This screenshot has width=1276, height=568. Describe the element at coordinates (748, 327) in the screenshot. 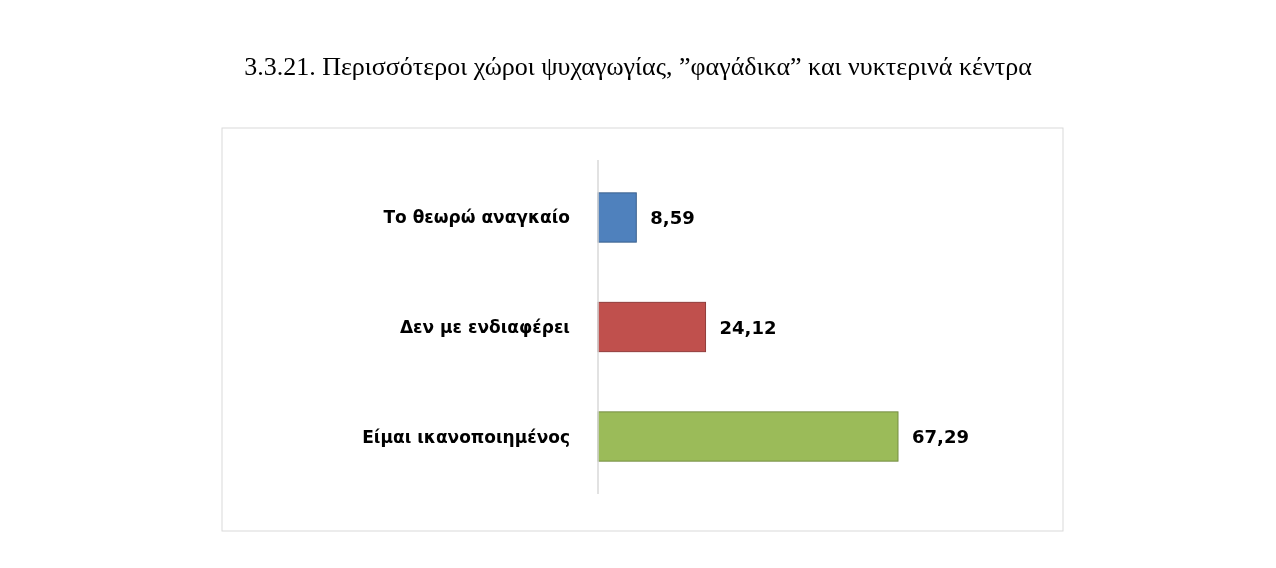

I see `data-label: 24,12` at that location.